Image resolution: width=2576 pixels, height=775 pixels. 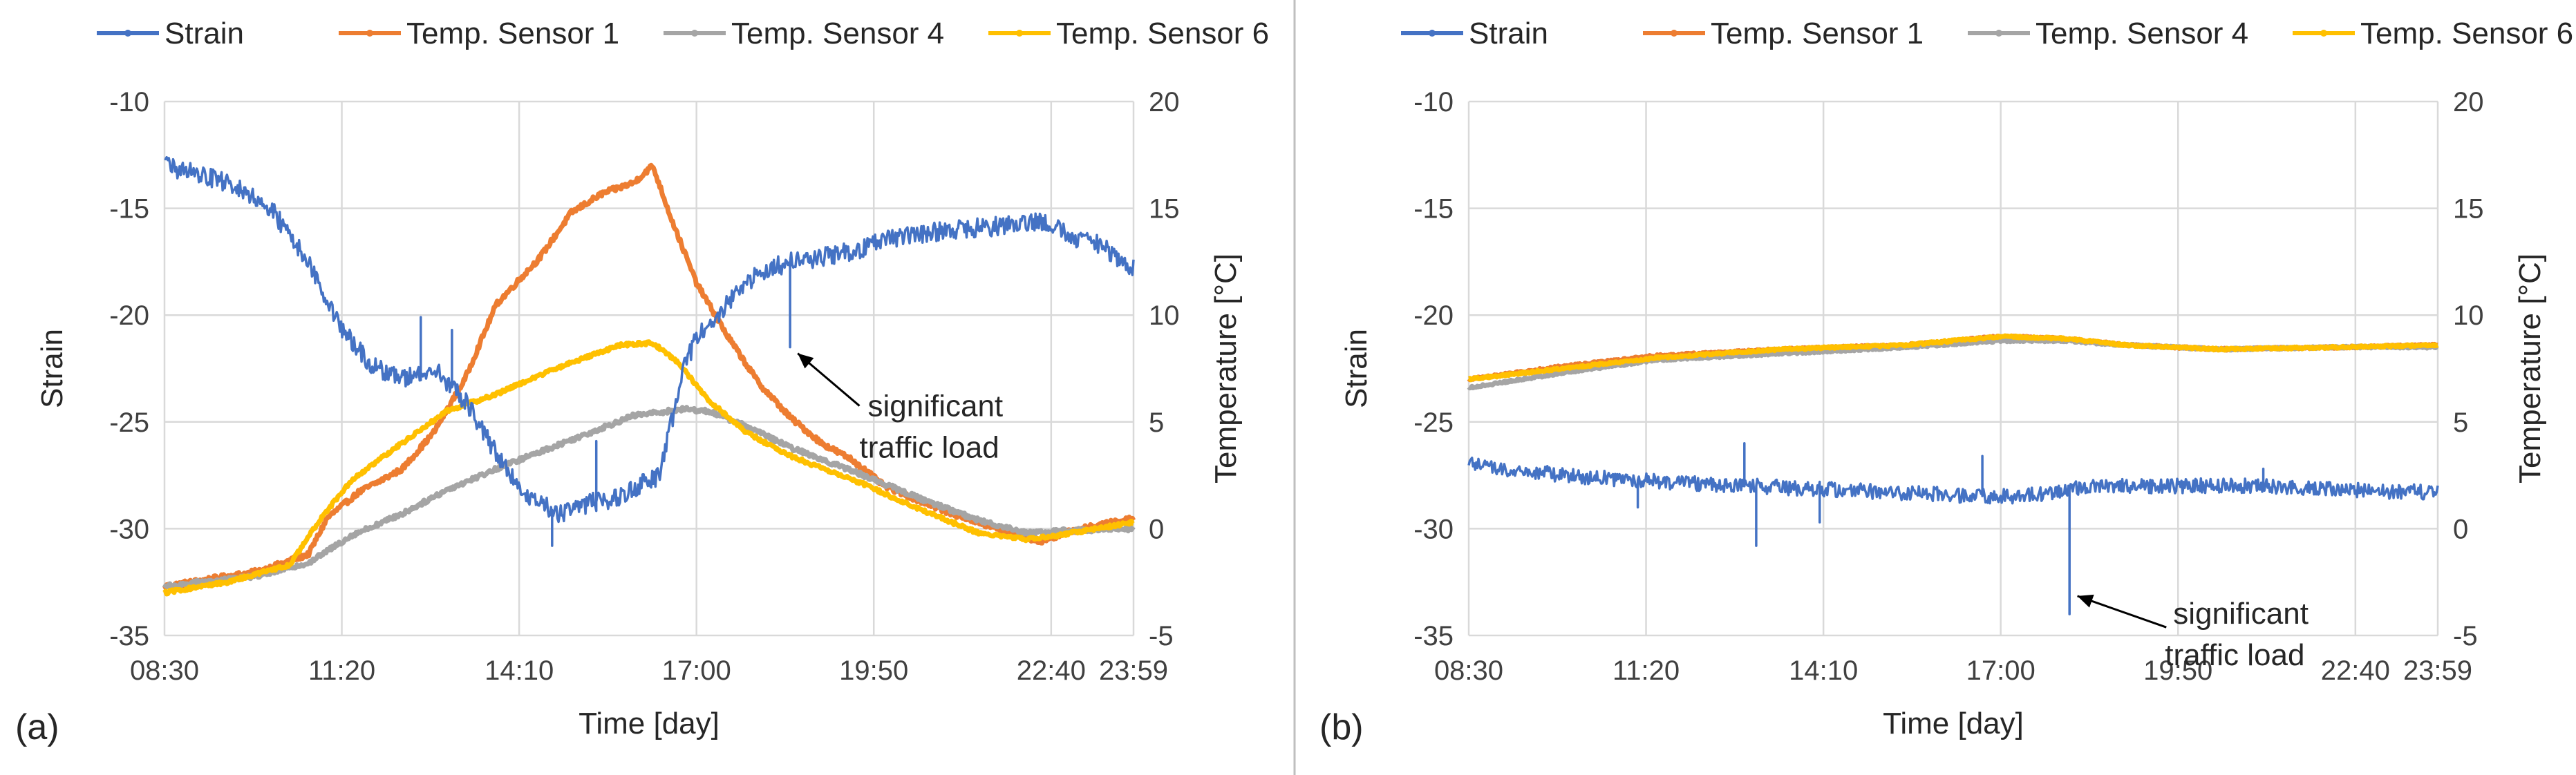 I want to click on annotation-arrow, so click(x=2122, y=612).